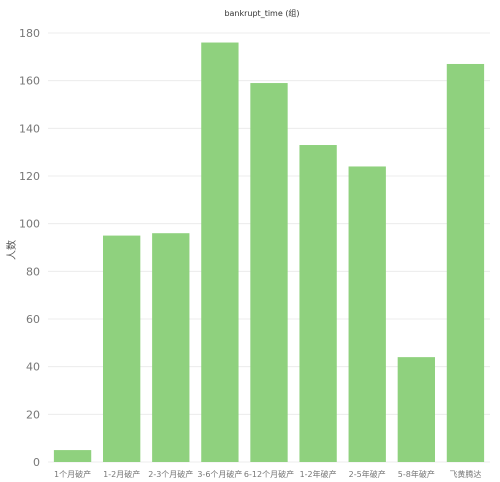 This screenshot has height=482, width=500. Describe the element at coordinates (465, 474) in the screenshot. I see `x-tick-label: 飞黄腾达` at that location.